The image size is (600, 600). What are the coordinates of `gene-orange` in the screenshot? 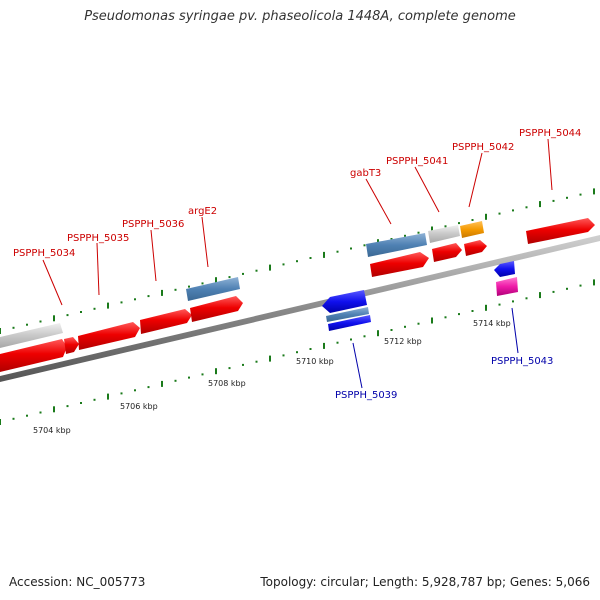 It's located at (472, 229).